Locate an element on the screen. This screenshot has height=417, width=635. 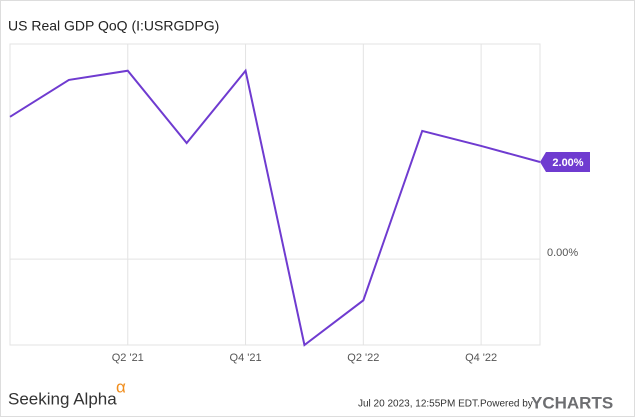
powered-by: Powered by is located at coordinates (506, 404).